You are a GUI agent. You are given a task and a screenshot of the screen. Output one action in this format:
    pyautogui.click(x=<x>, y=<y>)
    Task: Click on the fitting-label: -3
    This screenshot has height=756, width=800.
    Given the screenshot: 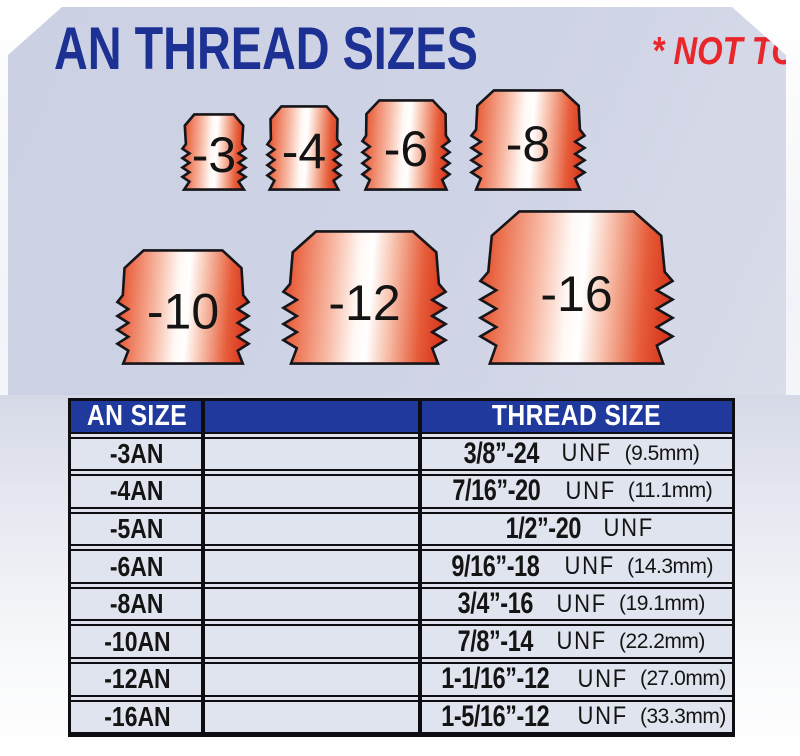 What is the action you would take?
    pyautogui.click(x=214, y=155)
    